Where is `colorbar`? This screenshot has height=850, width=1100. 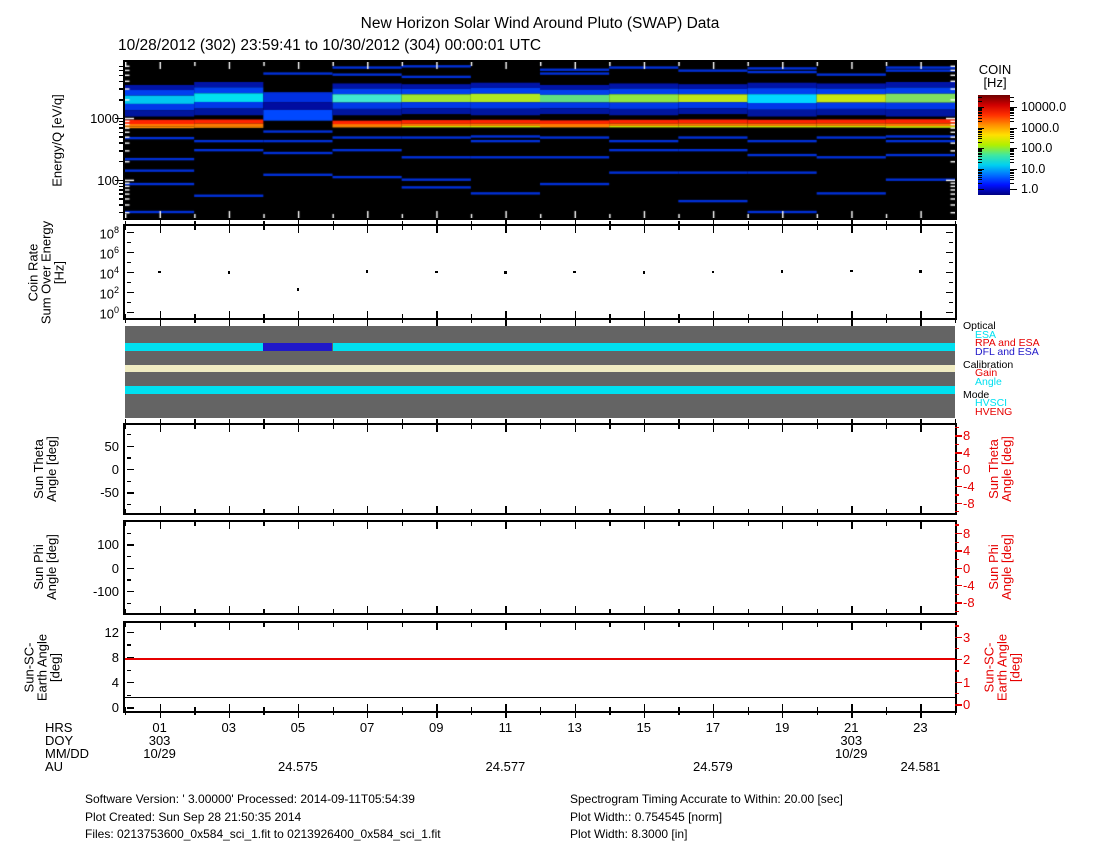 colorbar is located at coordinates (994, 145).